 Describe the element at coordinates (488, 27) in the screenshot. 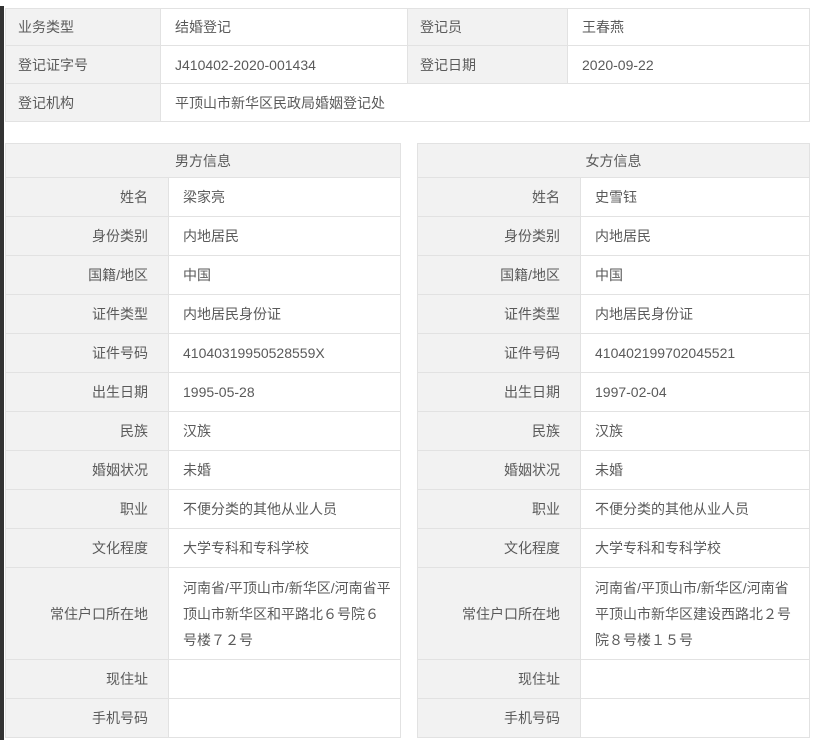

I see `registrar-label: 登记员` at that location.